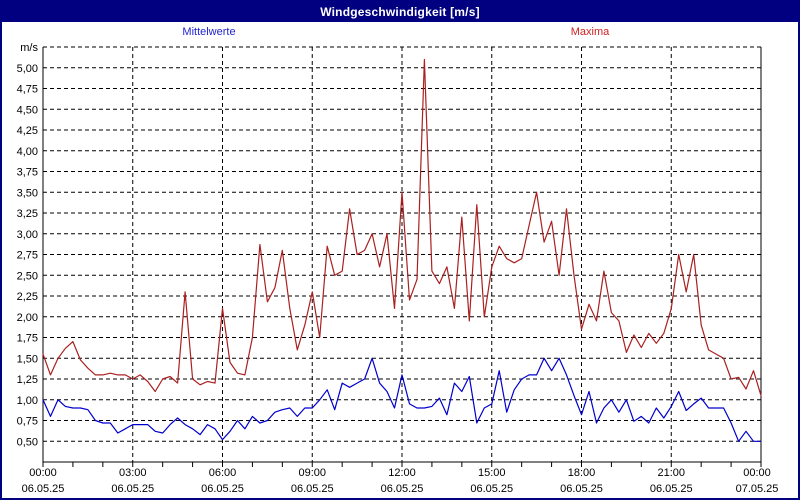 Image resolution: width=800 pixels, height=500 pixels. What do you see at coordinates (27, 90) in the screenshot?
I see `y-axis-tick-label: 4,75` at bounding box center [27, 90].